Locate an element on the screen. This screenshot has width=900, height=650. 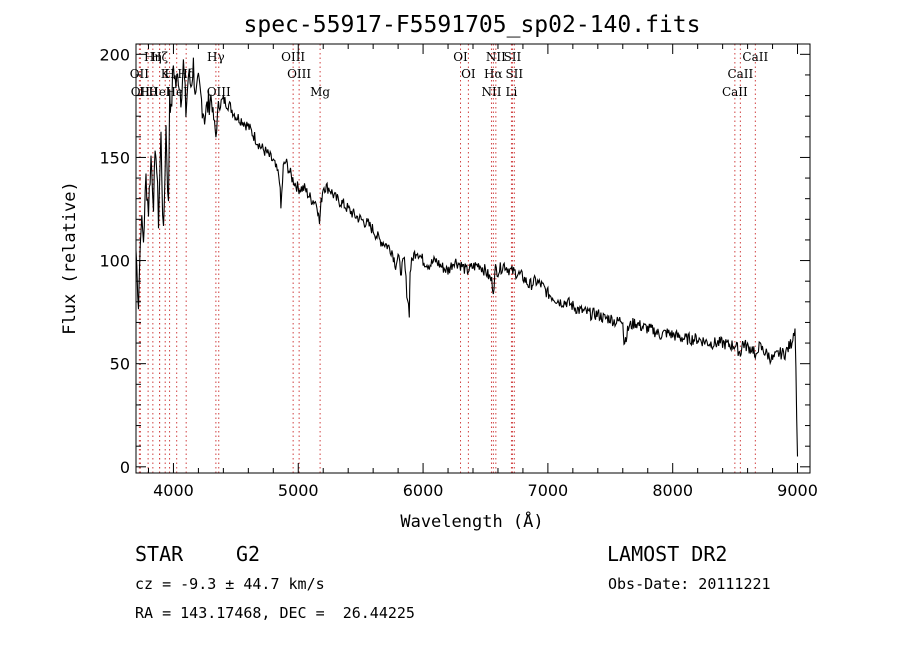
line-label: Li is located at coordinates (512, 92).